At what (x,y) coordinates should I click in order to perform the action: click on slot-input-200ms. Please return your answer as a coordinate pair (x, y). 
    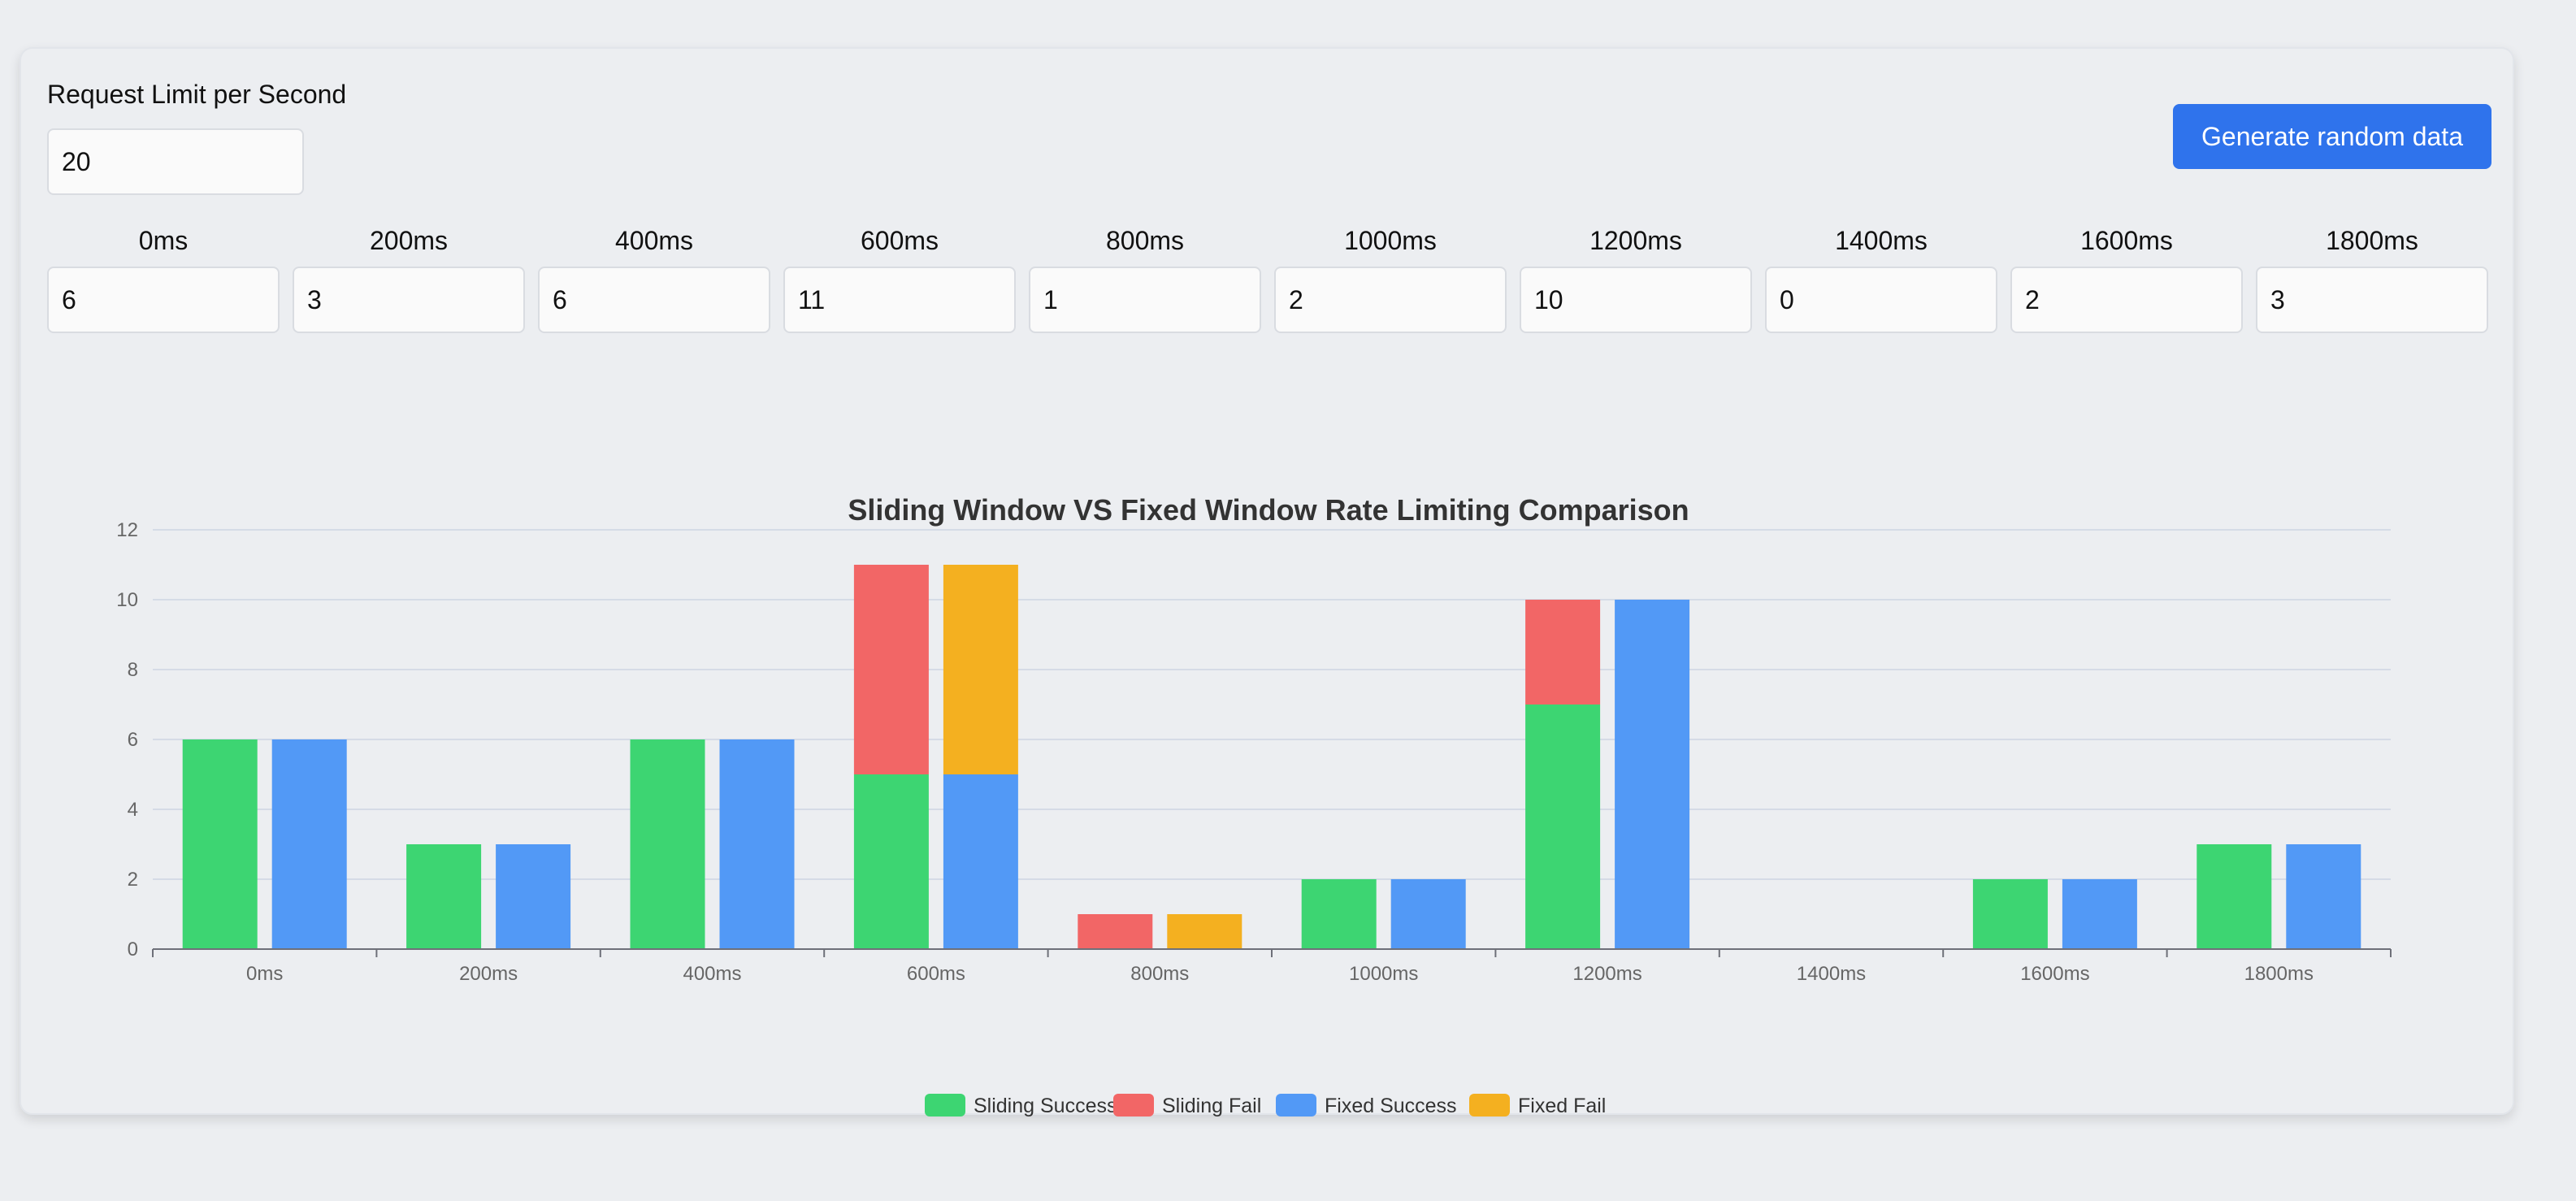
    Looking at the image, I should click on (409, 300).